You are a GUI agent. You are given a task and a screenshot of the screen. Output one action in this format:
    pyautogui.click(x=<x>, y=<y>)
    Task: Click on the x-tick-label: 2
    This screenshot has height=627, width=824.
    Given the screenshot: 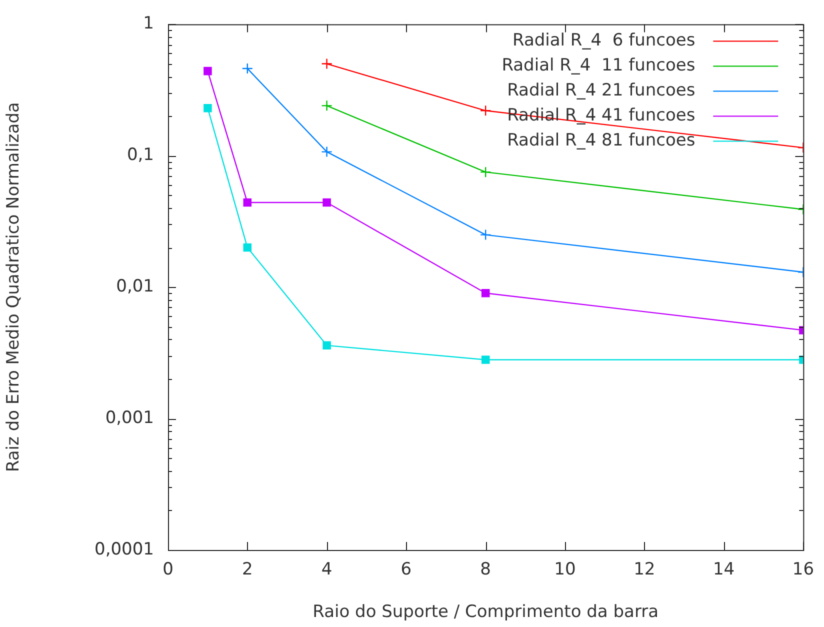 What is the action you would take?
    pyautogui.click(x=247, y=570)
    